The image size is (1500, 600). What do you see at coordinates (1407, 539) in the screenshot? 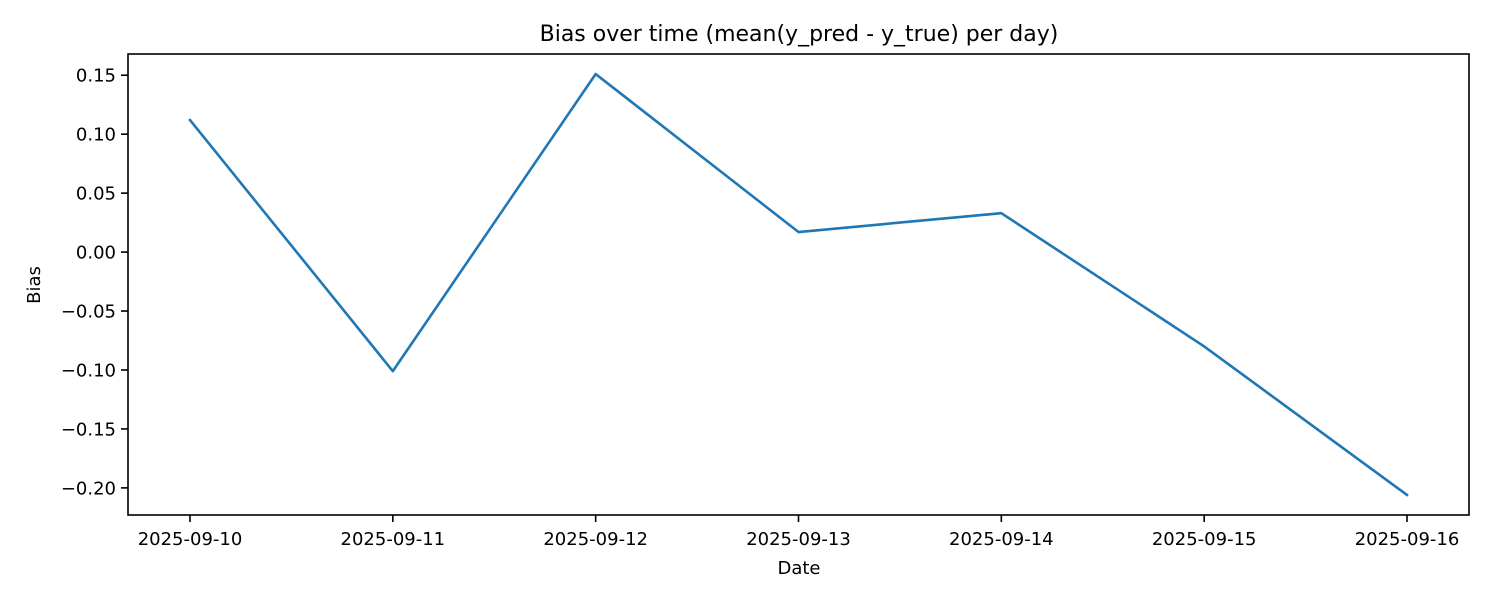
I see `x-tick-label: 2025-09-16` at bounding box center [1407, 539].